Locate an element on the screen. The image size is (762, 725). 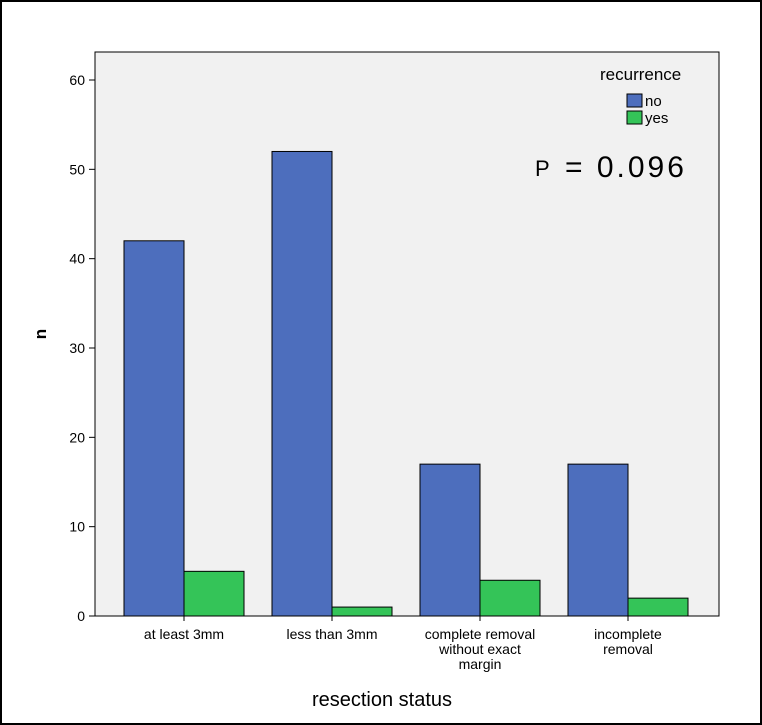
p-value-annotation: P = 0.096 is located at coordinates (611, 167).